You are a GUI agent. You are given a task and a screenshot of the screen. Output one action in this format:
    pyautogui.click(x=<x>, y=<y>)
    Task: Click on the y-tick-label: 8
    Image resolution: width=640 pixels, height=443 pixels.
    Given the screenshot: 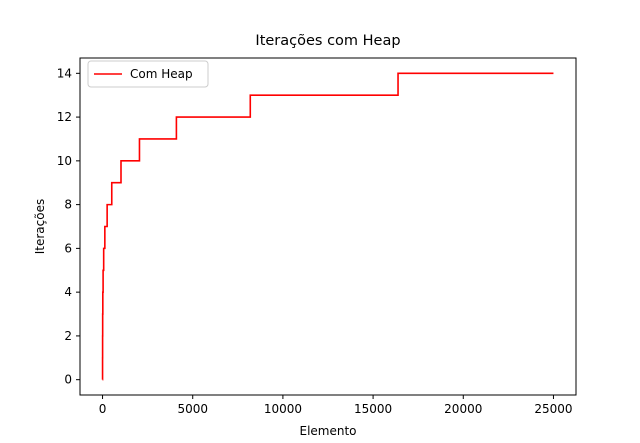 What is the action you would take?
    pyautogui.click(x=68, y=205)
    